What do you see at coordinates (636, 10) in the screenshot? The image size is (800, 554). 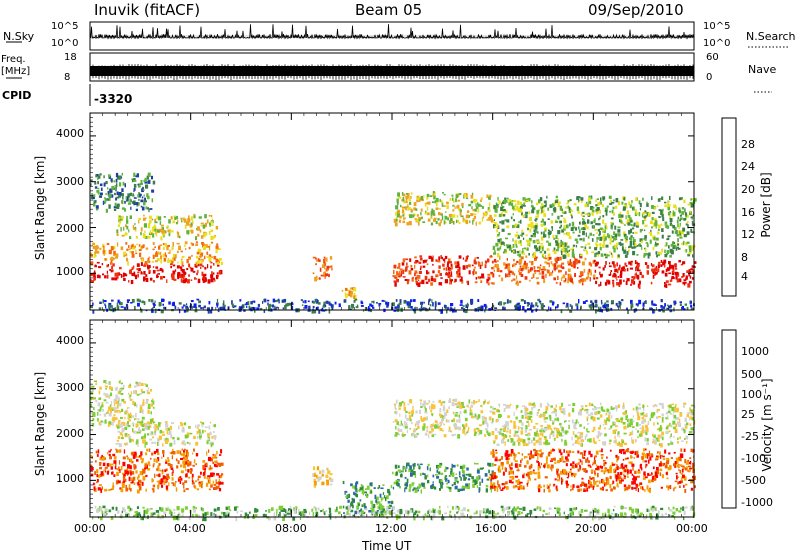 I see `date-title: 09/Sep/2010` at bounding box center [636, 10].